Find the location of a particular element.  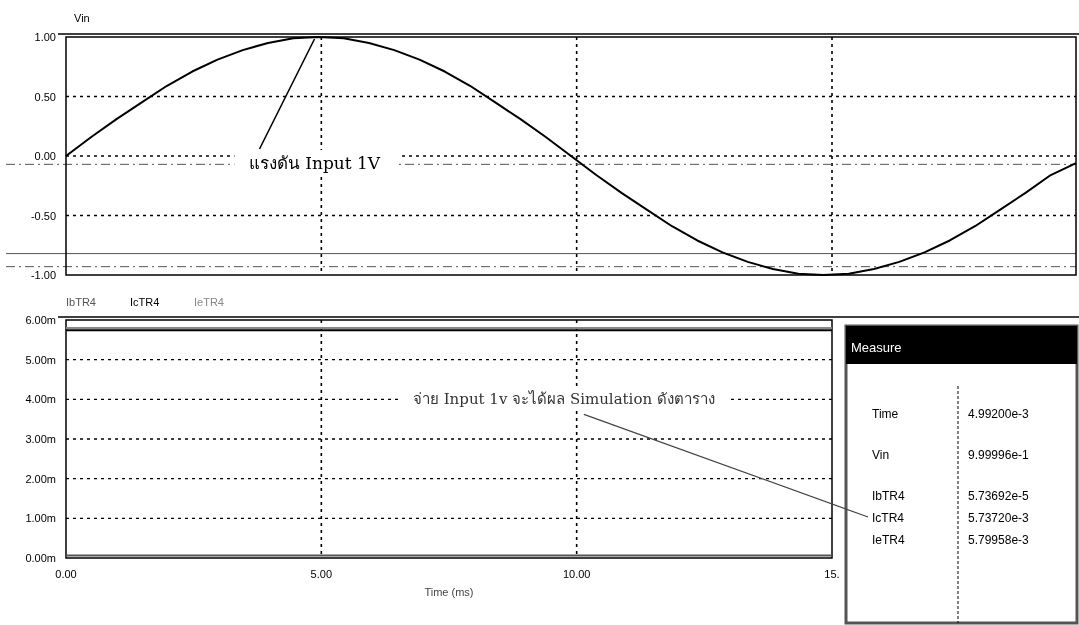

x-axis-title: Time (ms) is located at coordinates (449, 592).